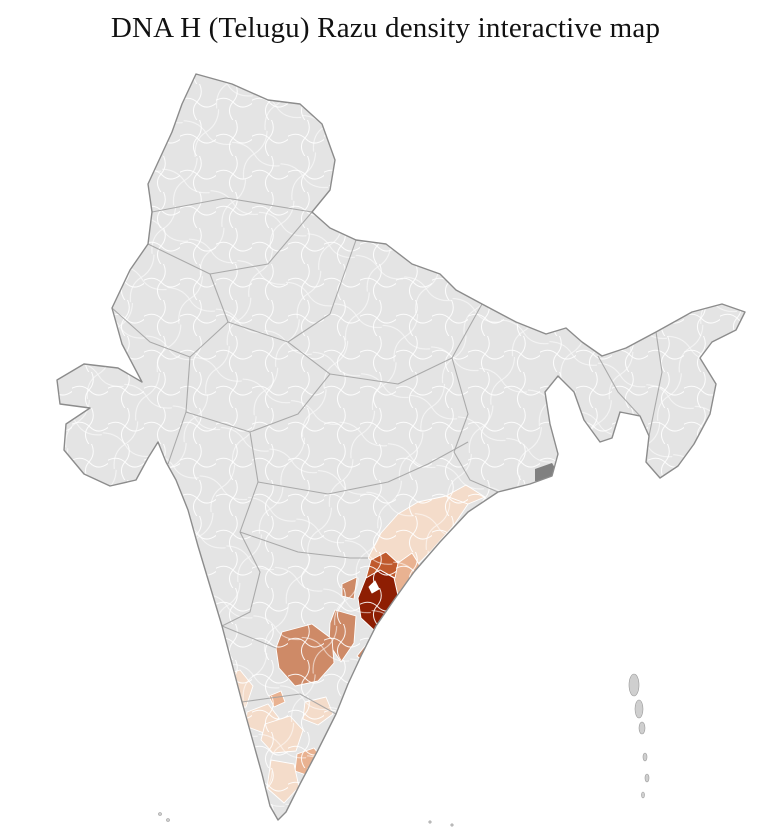 Image resolution: width=771 pixels, height=828 pixels. I want to click on lakshadweep-islands, so click(306, 819).